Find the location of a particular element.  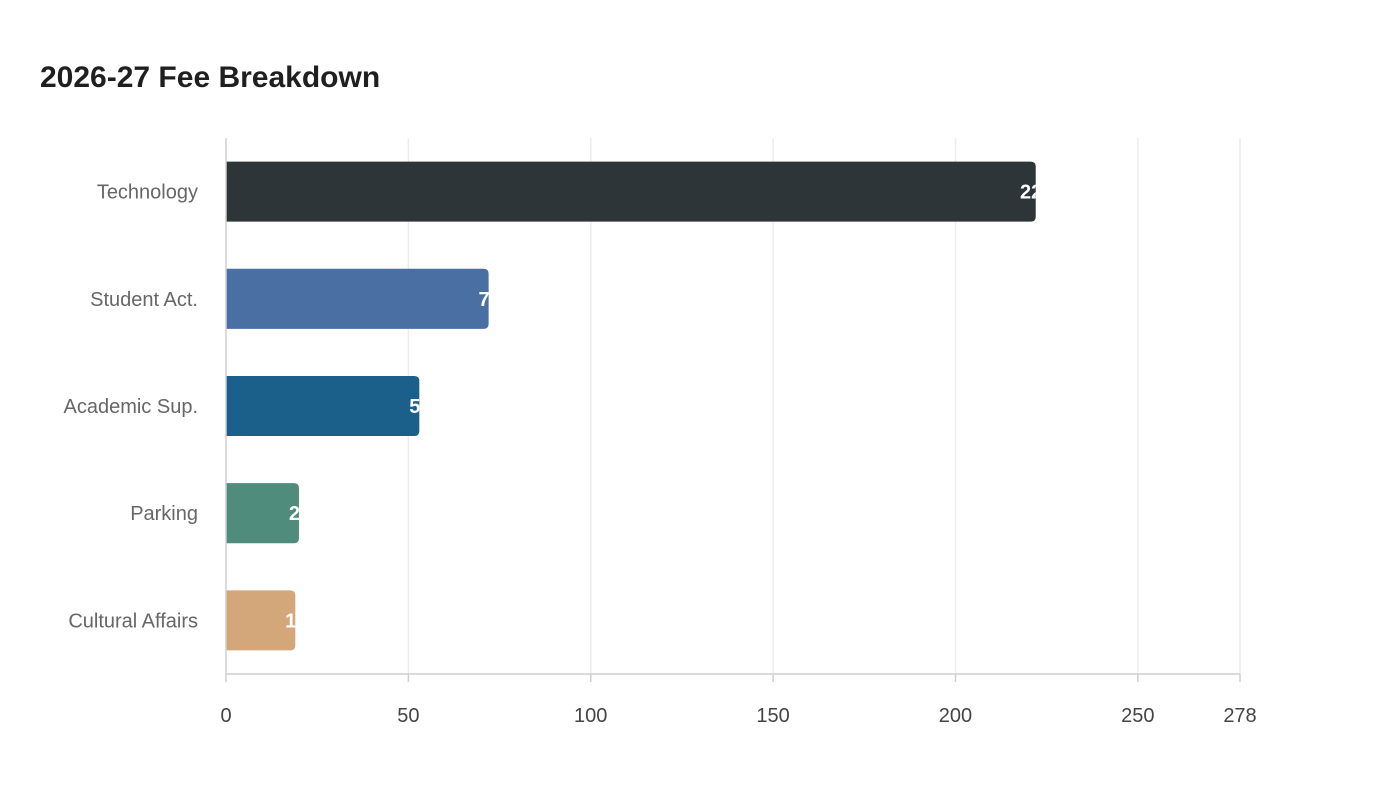

category-label: Parking is located at coordinates (164, 514).